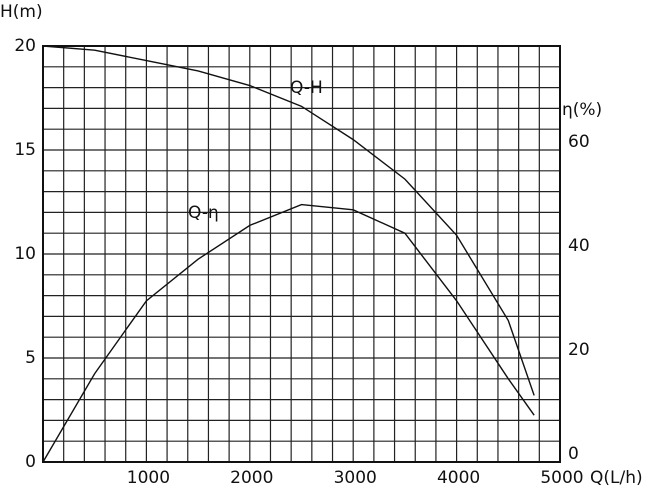 The width and height of the screenshot is (650, 492). I want to click on x-tick-label: 2000, so click(251, 478).